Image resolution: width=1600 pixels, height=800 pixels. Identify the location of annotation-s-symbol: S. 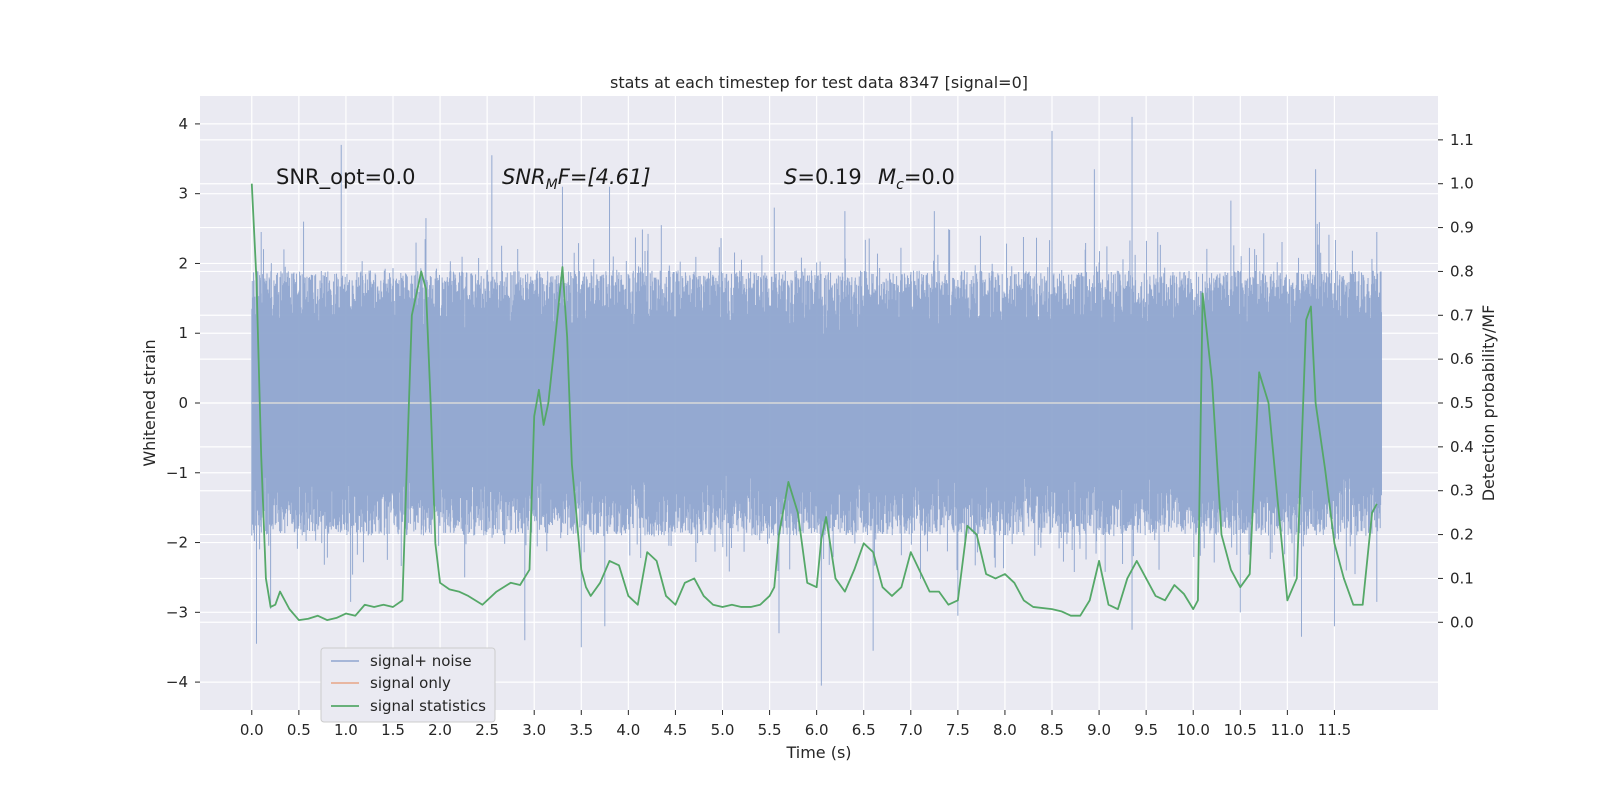
(790, 177).